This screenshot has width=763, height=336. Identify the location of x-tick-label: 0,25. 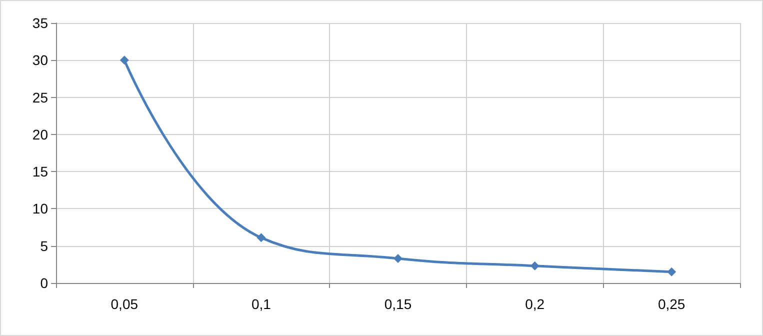
(672, 304).